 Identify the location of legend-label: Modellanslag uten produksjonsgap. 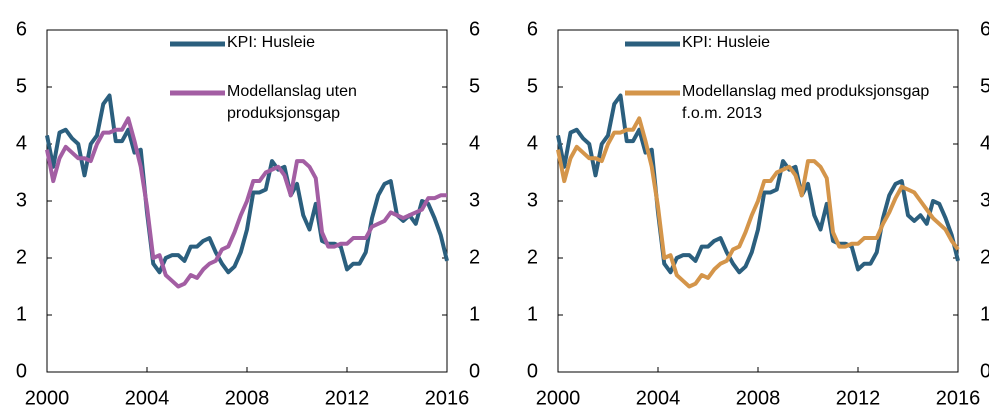
(292, 102).